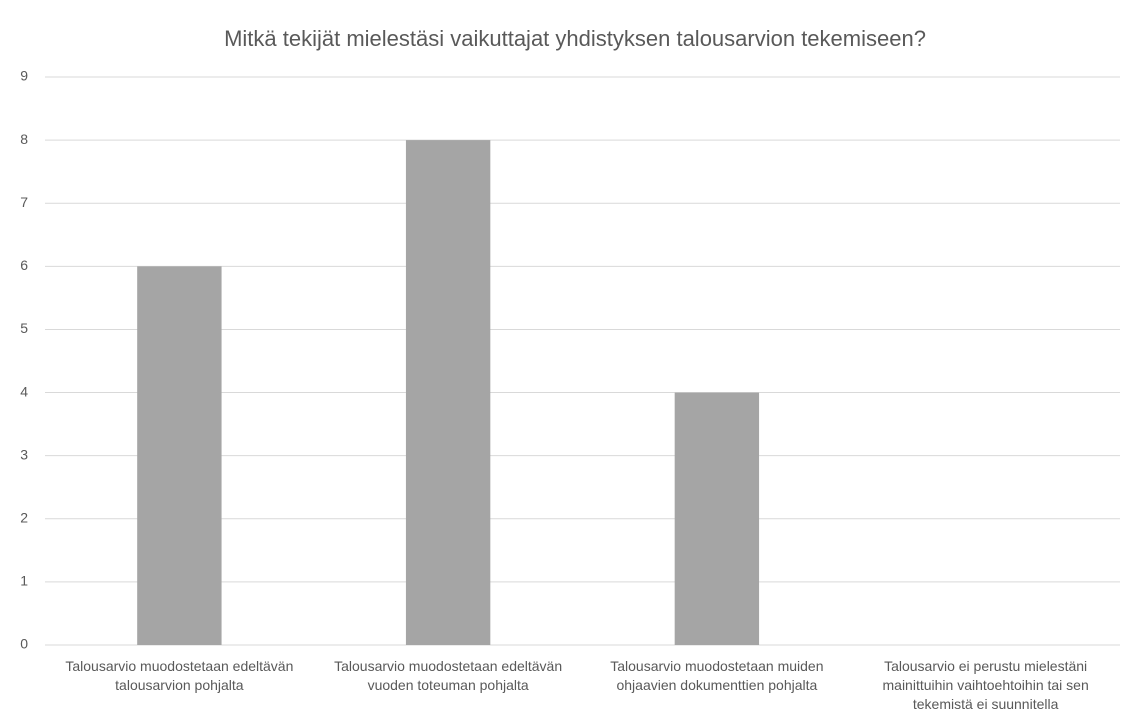 Image resolution: width=1140 pixels, height=727 pixels. I want to click on y-tick-label: 6, so click(24, 265).